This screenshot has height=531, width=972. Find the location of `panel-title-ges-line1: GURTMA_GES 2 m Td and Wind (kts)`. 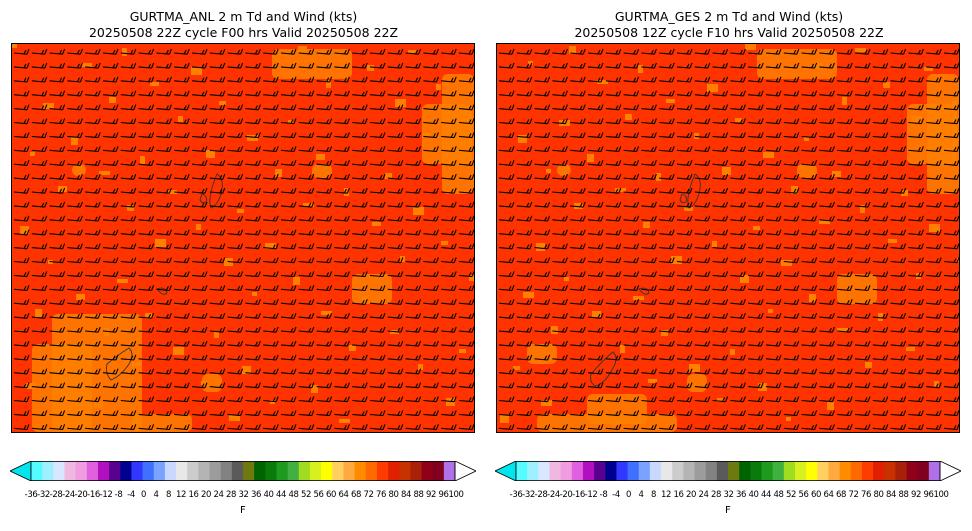

panel-title-ges-line1: GURTMA_GES 2 m Td and Wind (kts) is located at coordinates (729, 16).